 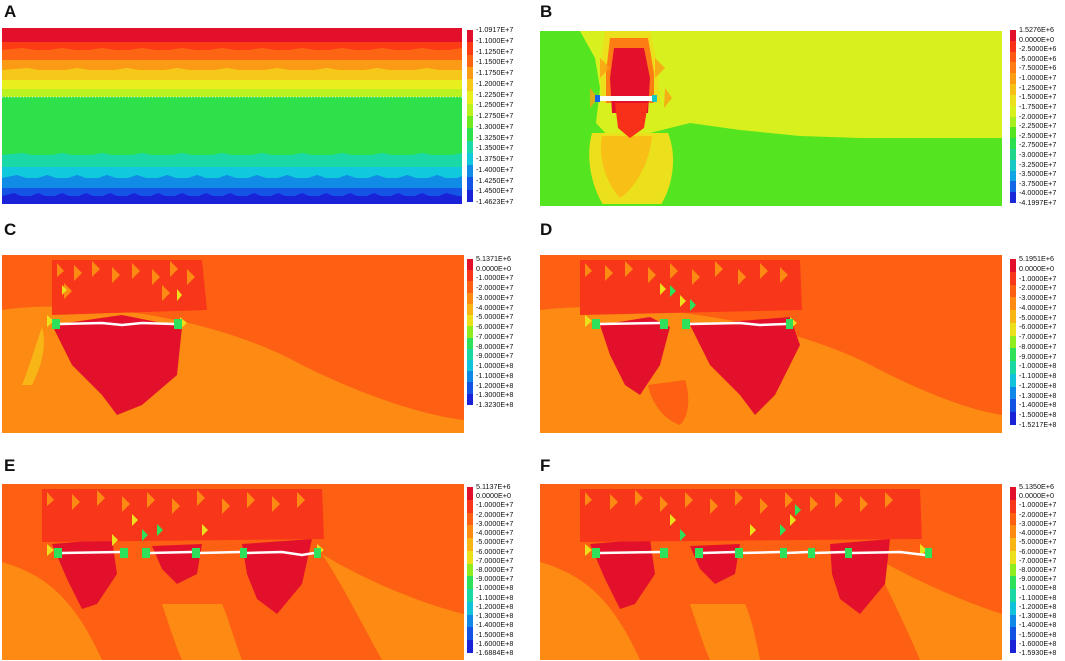 What do you see at coordinates (495, 366) in the screenshot?
I see `legend-label: -1.0000E+8` at bounding box center [495, 366].